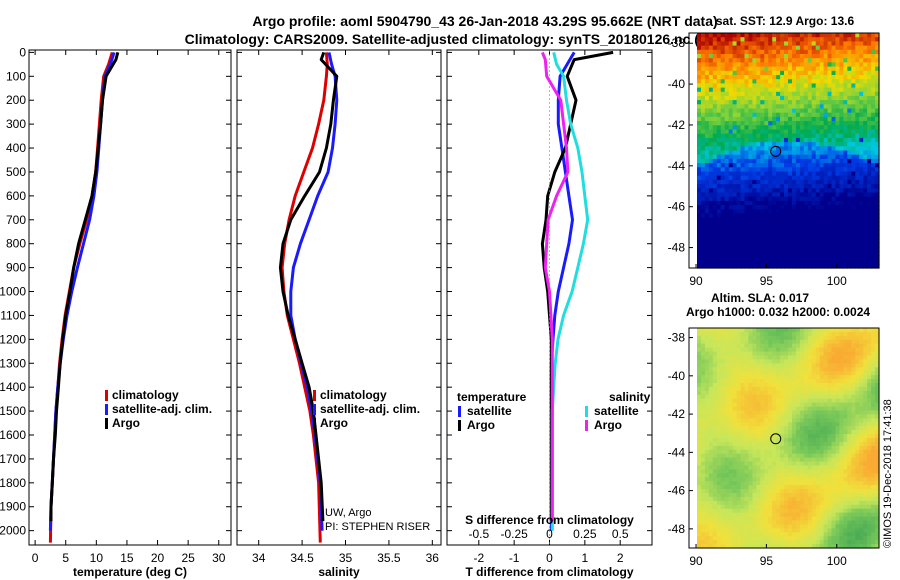 The height and width of the screenshot is (580, 900). Describe the element at coordinates (549, 520) in the screenshot. I see `difference-s-xlabel: S difference from climatology` at that location.